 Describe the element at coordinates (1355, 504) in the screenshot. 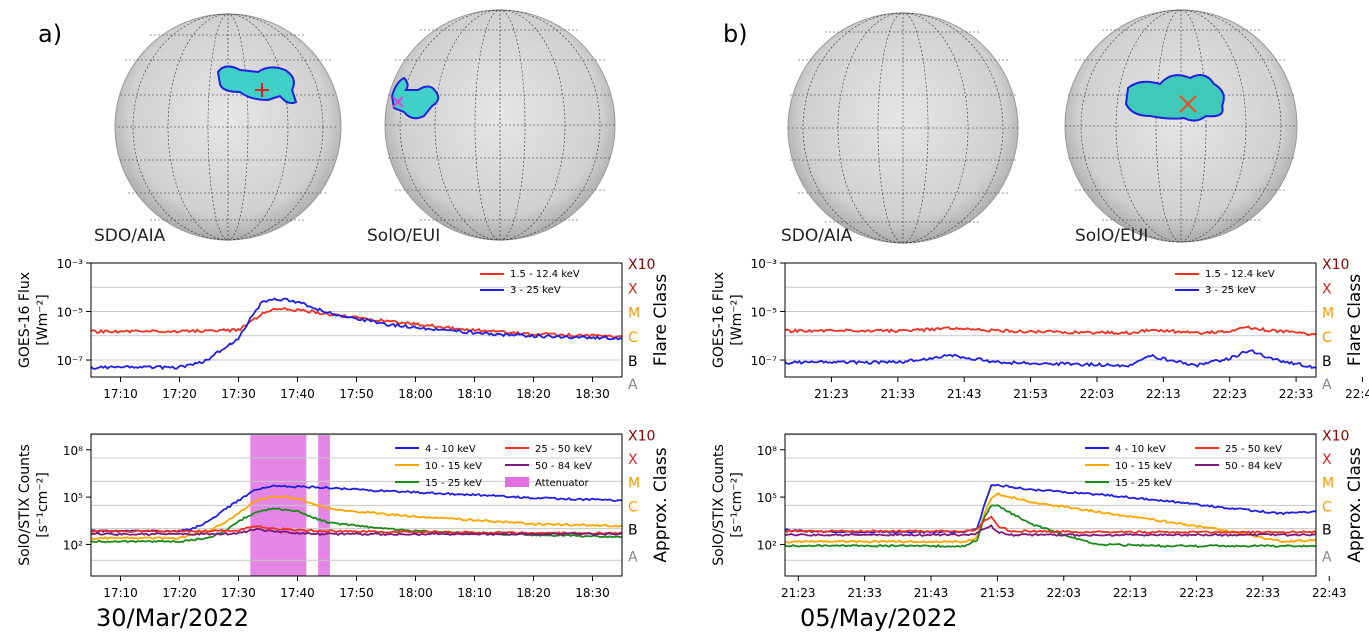

I see `right-axis-label: Approx. Class` at that location.